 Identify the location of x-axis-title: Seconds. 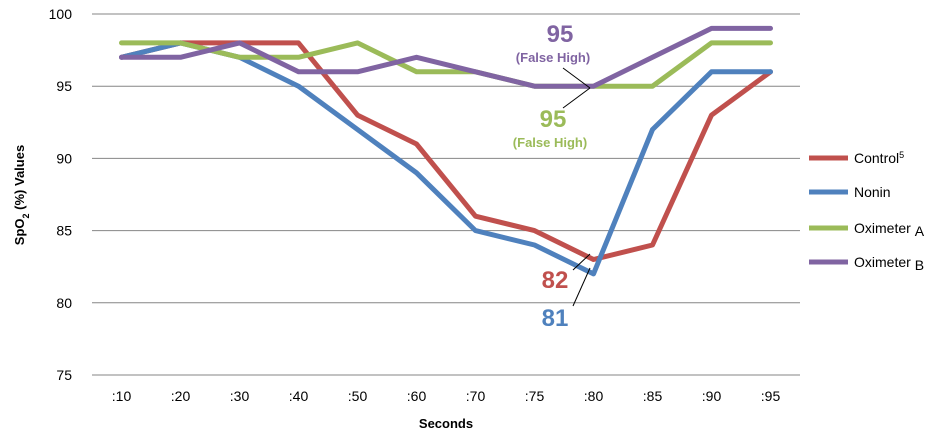
(446, 423).